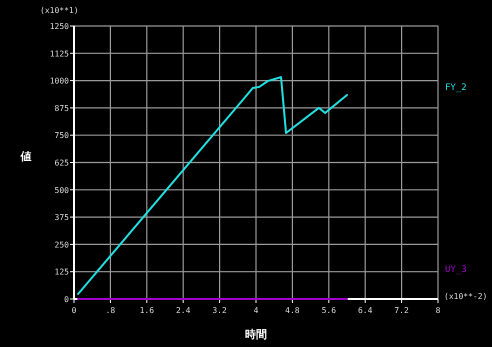 The image size is (492, 347). I want to click on y-tick-label: 1125, so click(60, 53).